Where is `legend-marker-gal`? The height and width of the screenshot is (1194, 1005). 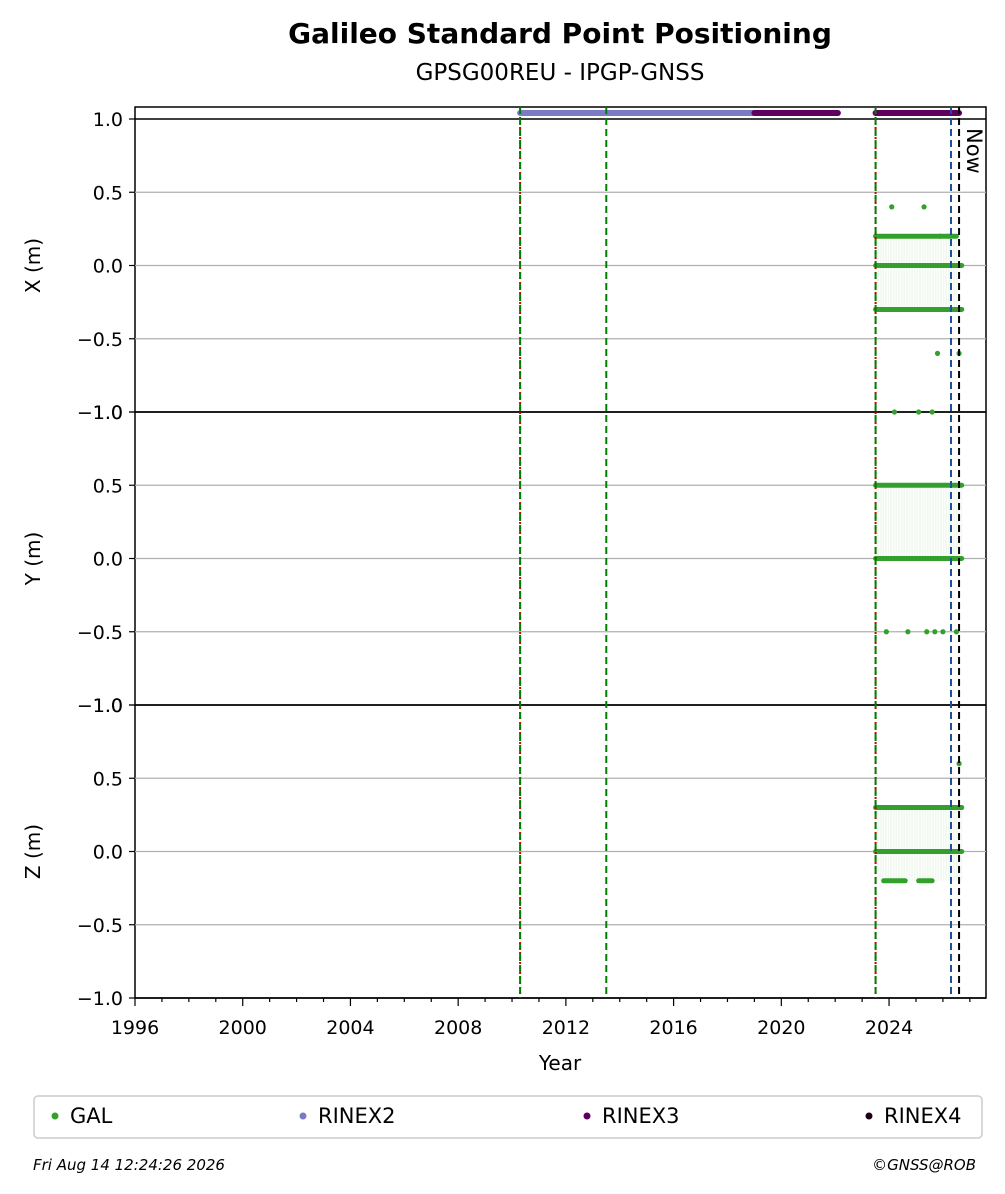 legend-marker-gal is located at coordinates (55, 1116).